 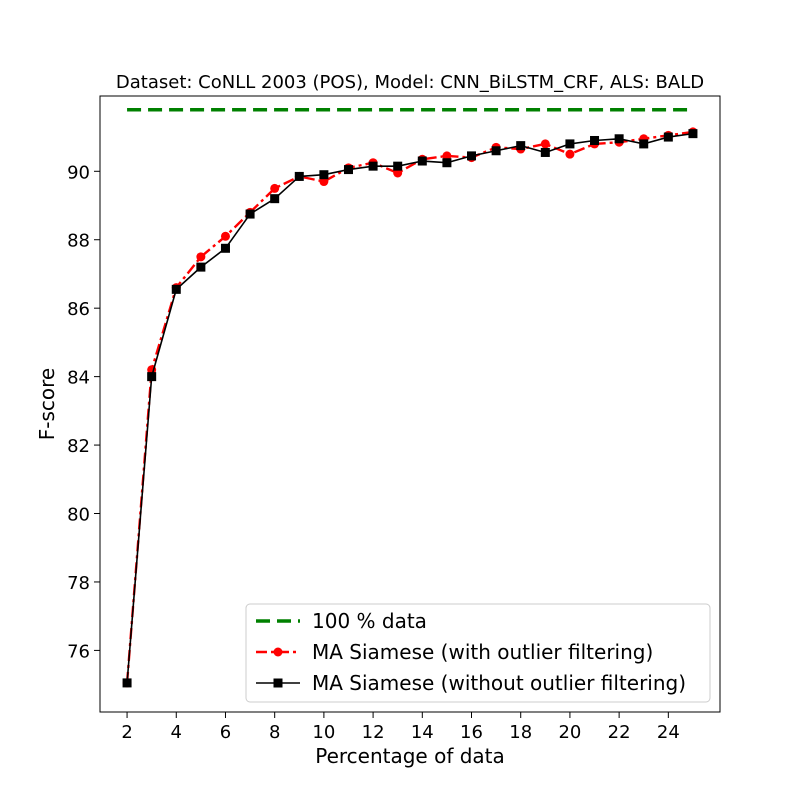 I want to click on x-tick-label: 16, so click(x=471, y=732).